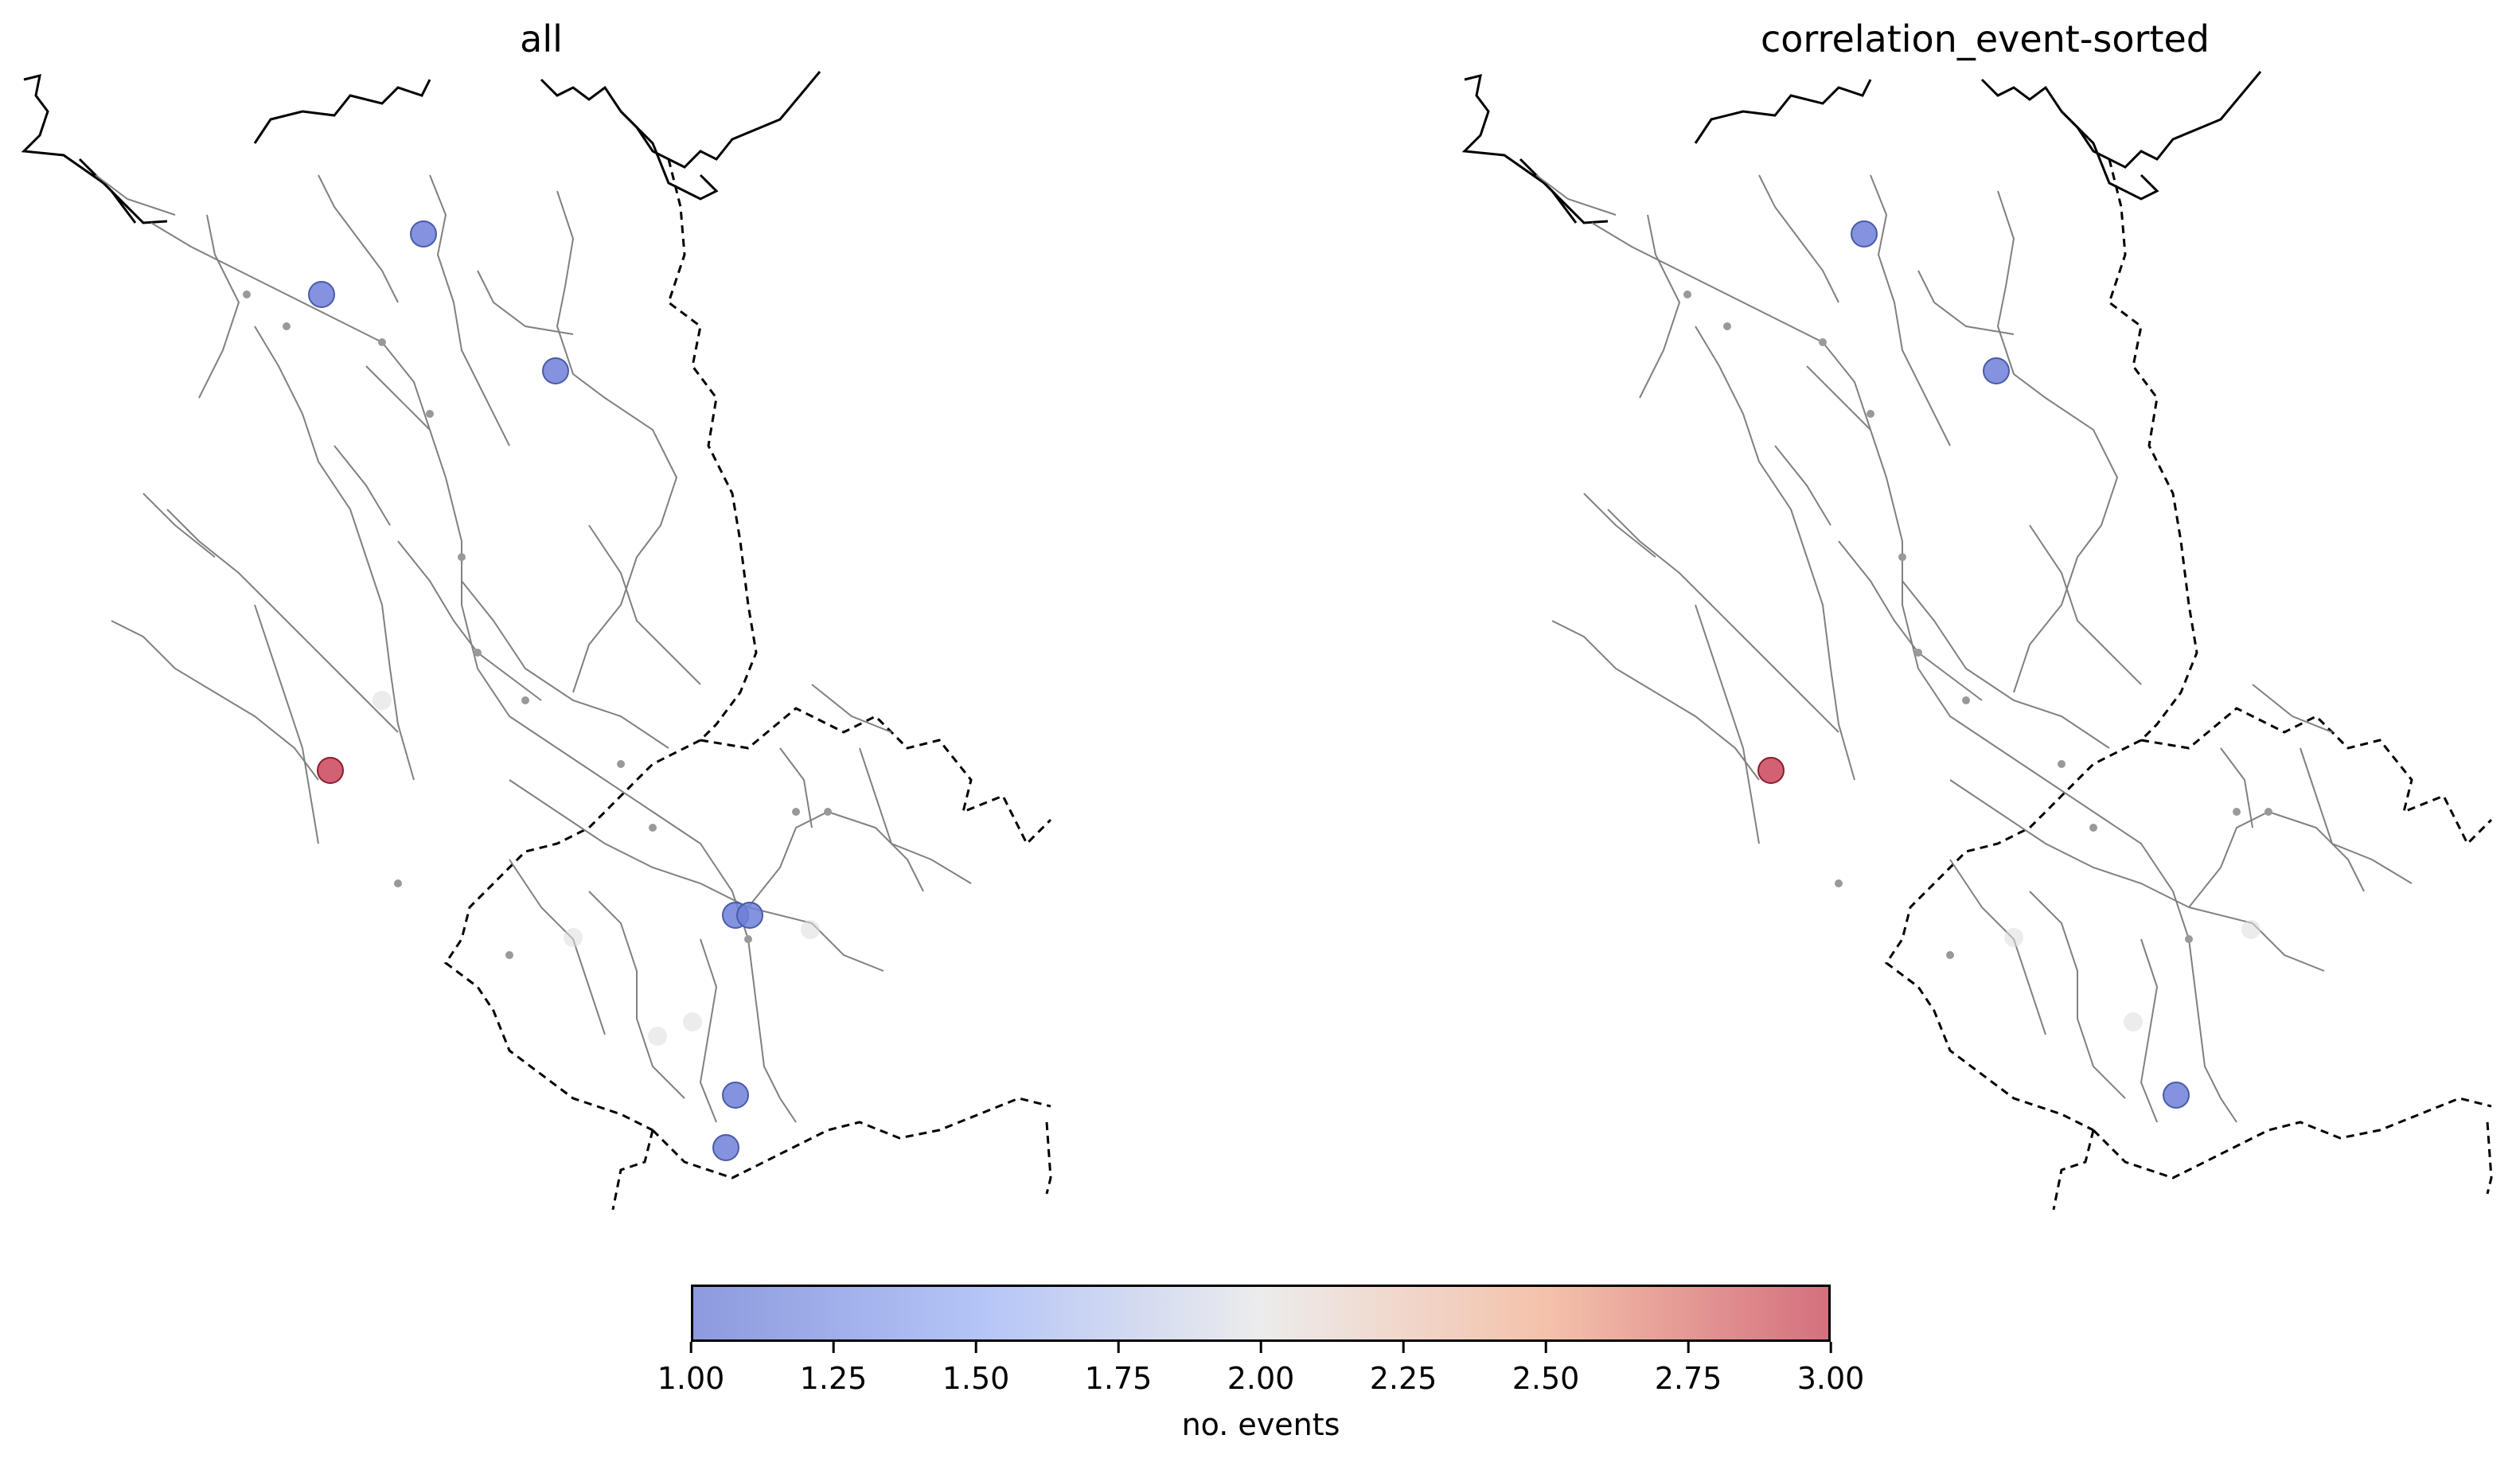  I want to click on colorbar-tick: 2.25, so click(1403, 1369).